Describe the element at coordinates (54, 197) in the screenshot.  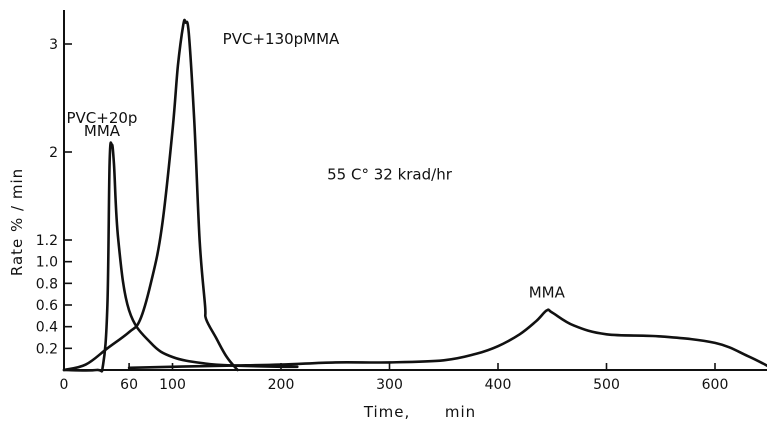
I see `y-ticks: 0.2 0.4 0.6 0.8 1.0 1.2 2 3` at that location.